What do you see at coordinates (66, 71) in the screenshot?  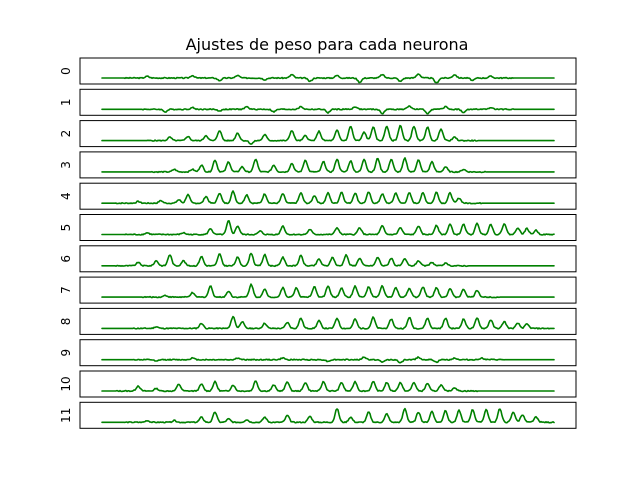 I see `row-label-0: 0` at bounding box center [66, 71].